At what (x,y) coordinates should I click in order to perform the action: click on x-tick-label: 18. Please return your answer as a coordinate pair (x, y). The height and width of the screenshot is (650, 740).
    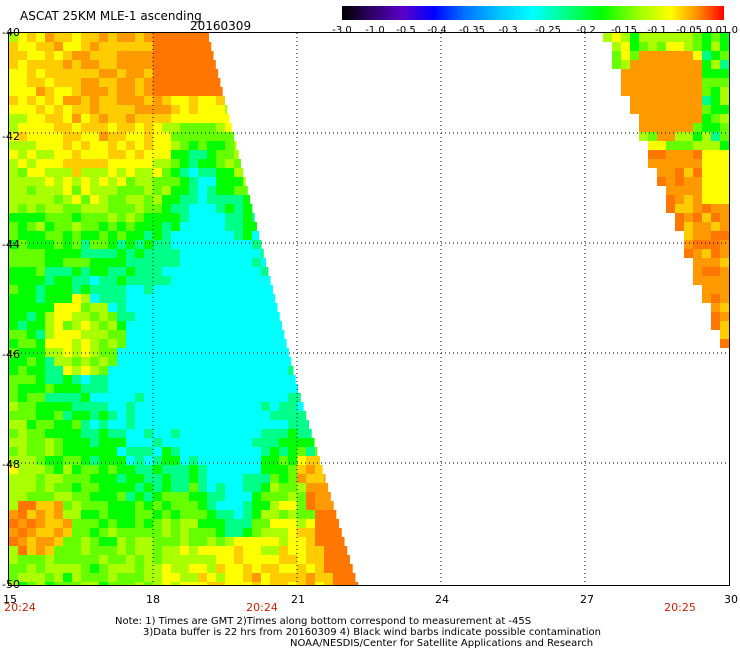
    Looking at the image, I should click on (153, 599).